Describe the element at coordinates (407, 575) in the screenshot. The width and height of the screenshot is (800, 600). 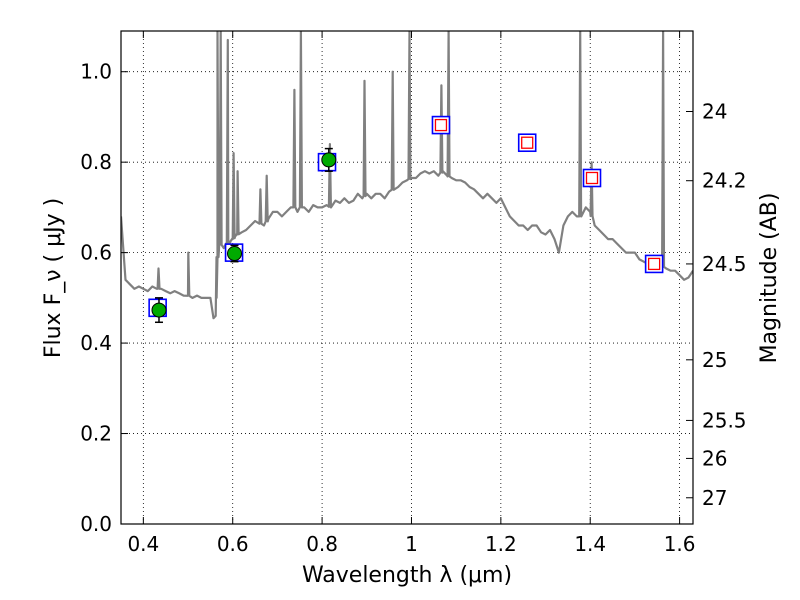
I see `x-axis-label: Wavelength λ (μm)` at that location.